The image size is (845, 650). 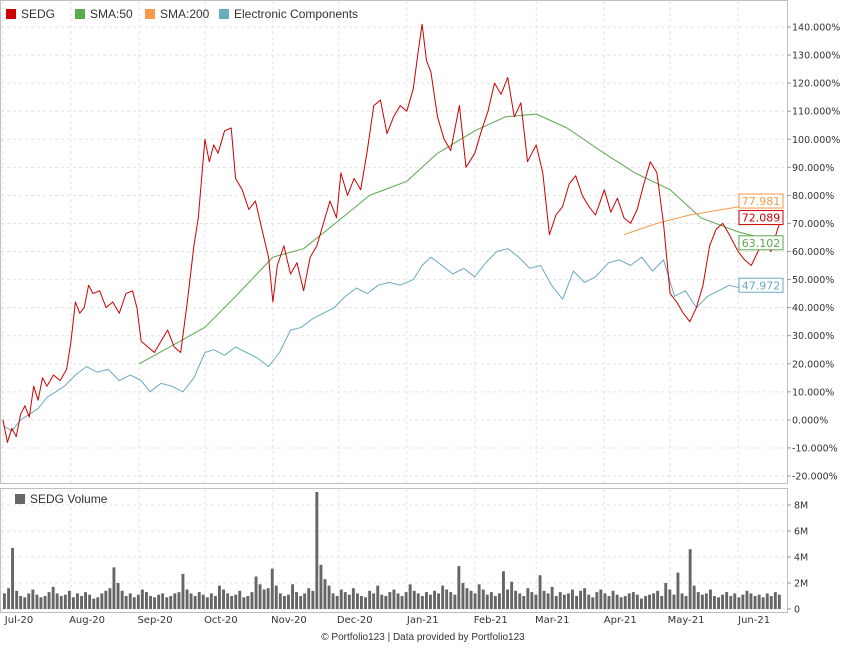 I want to click on y-tick-label: 60.000%, so click(x=813, y=252).